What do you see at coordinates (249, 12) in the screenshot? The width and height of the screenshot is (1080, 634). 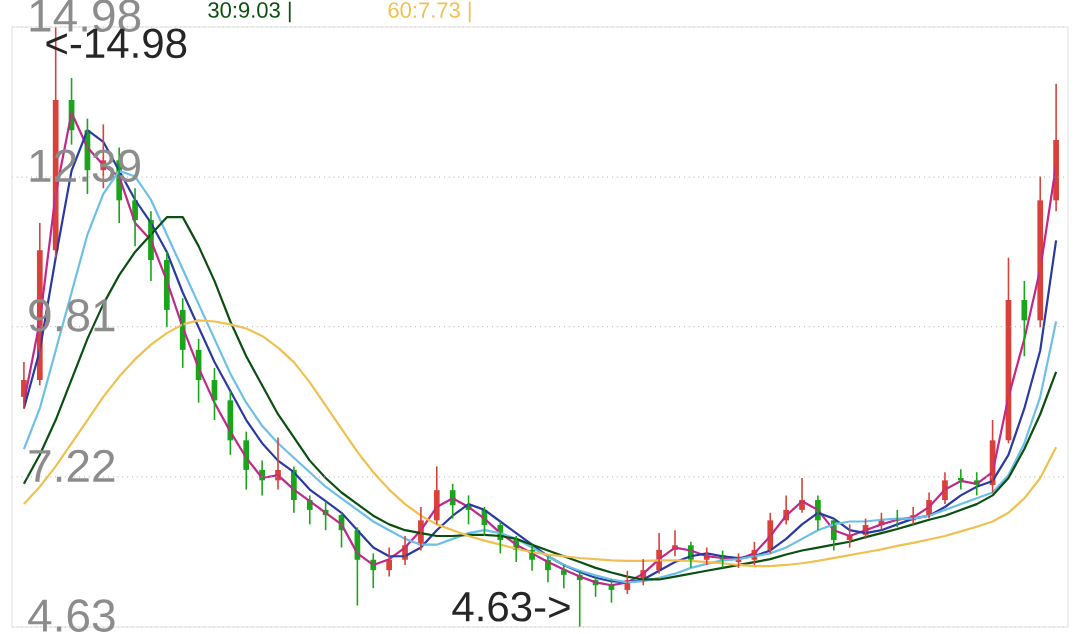 I see `text: 30:9.03 |` at bounding box center [249, 12].